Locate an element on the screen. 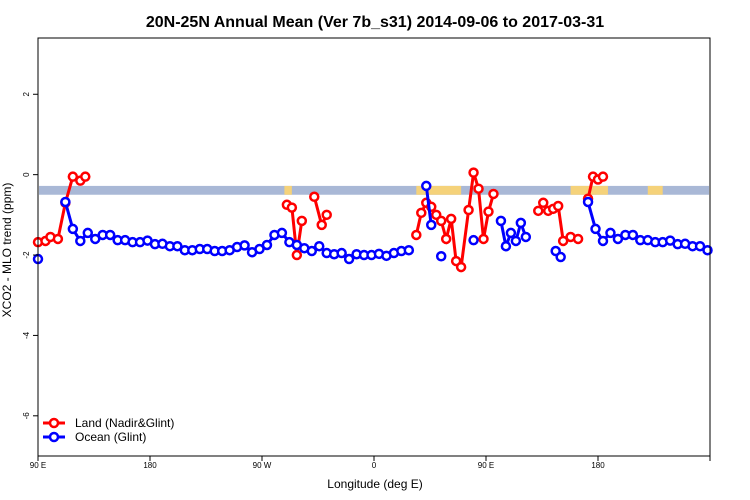 The height and width of the screenshot is (500, 750). legend-item-land: Land (Nadir&Glint) is located at coordinates (108, 423).